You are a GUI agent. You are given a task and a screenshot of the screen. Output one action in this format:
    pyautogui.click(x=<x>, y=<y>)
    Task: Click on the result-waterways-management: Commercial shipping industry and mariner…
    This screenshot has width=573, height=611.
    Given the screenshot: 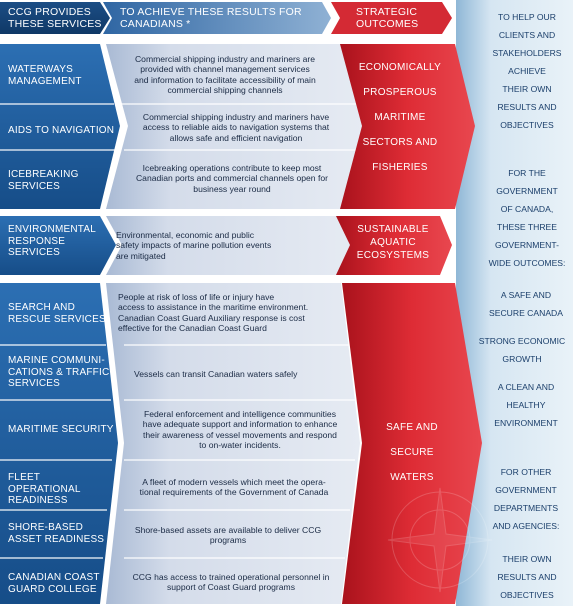 What is the action you would take?
    pyautogui.click(x=225, y=74)
    